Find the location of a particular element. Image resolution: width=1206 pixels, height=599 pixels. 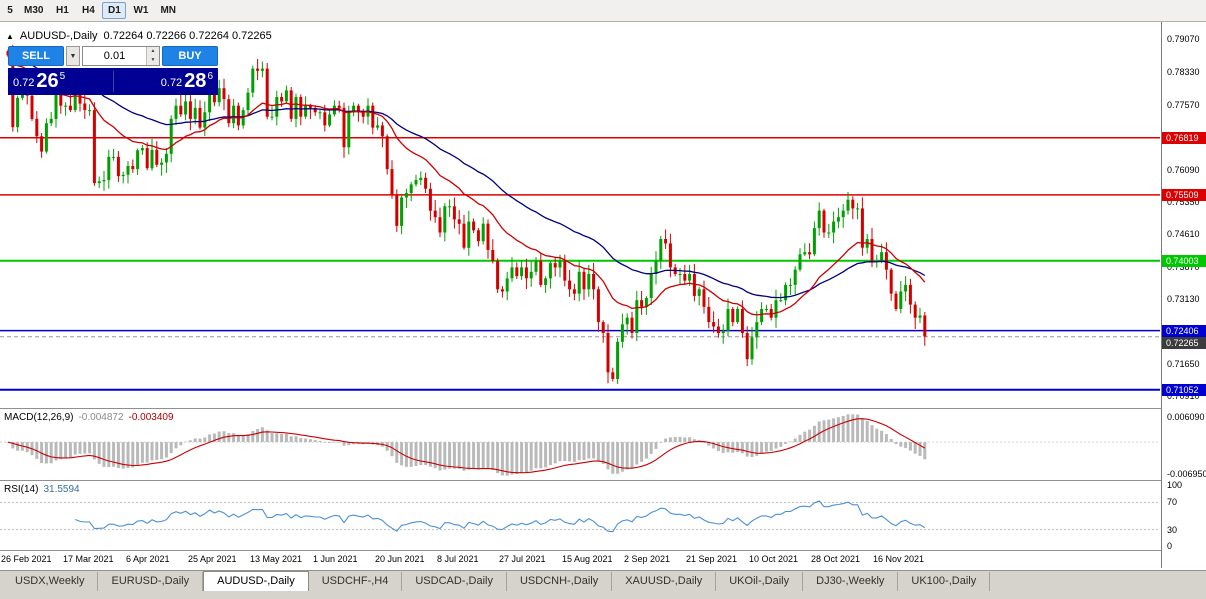

quote-divider is located at coordinates (113, 81).